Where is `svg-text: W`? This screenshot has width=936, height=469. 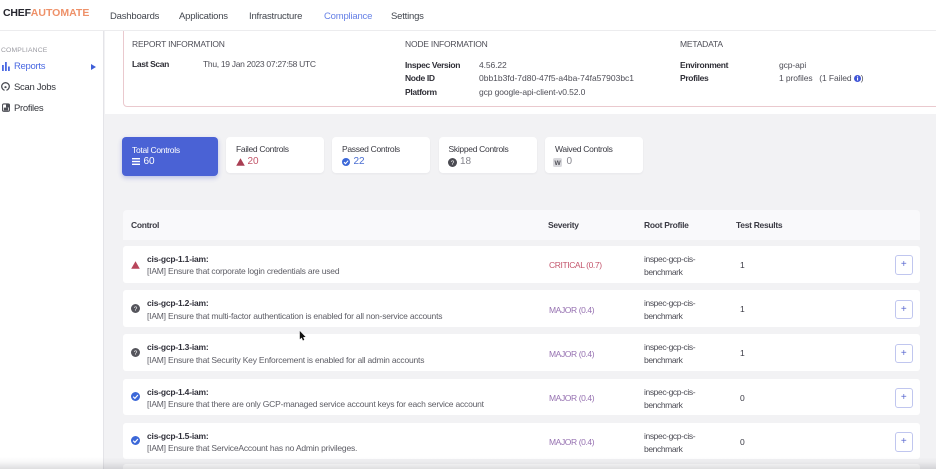 svg-text: W is located at coordinates (557, 163).